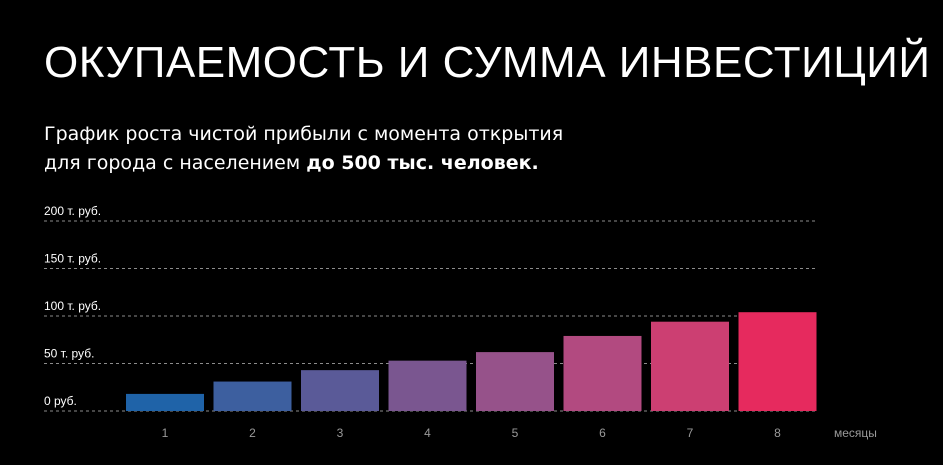 The height and width of the screenshot is (465, 943). What do you see at coordinates (487, 62) in the screenshot?
I see `page-title: ОКУПАЕМОСТЬ И СУММА ИНВЕСТИЦИЙ` at bounding box center [487, 62].